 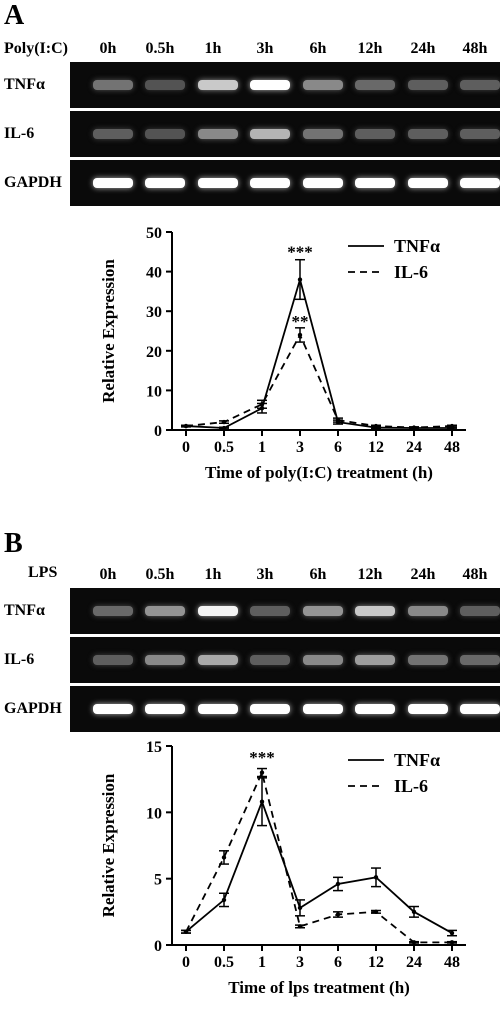 What do you see at coordinates (370, 574) in the screenshot?
I see `lane-label: 12h` at bounding box center [370, 574].